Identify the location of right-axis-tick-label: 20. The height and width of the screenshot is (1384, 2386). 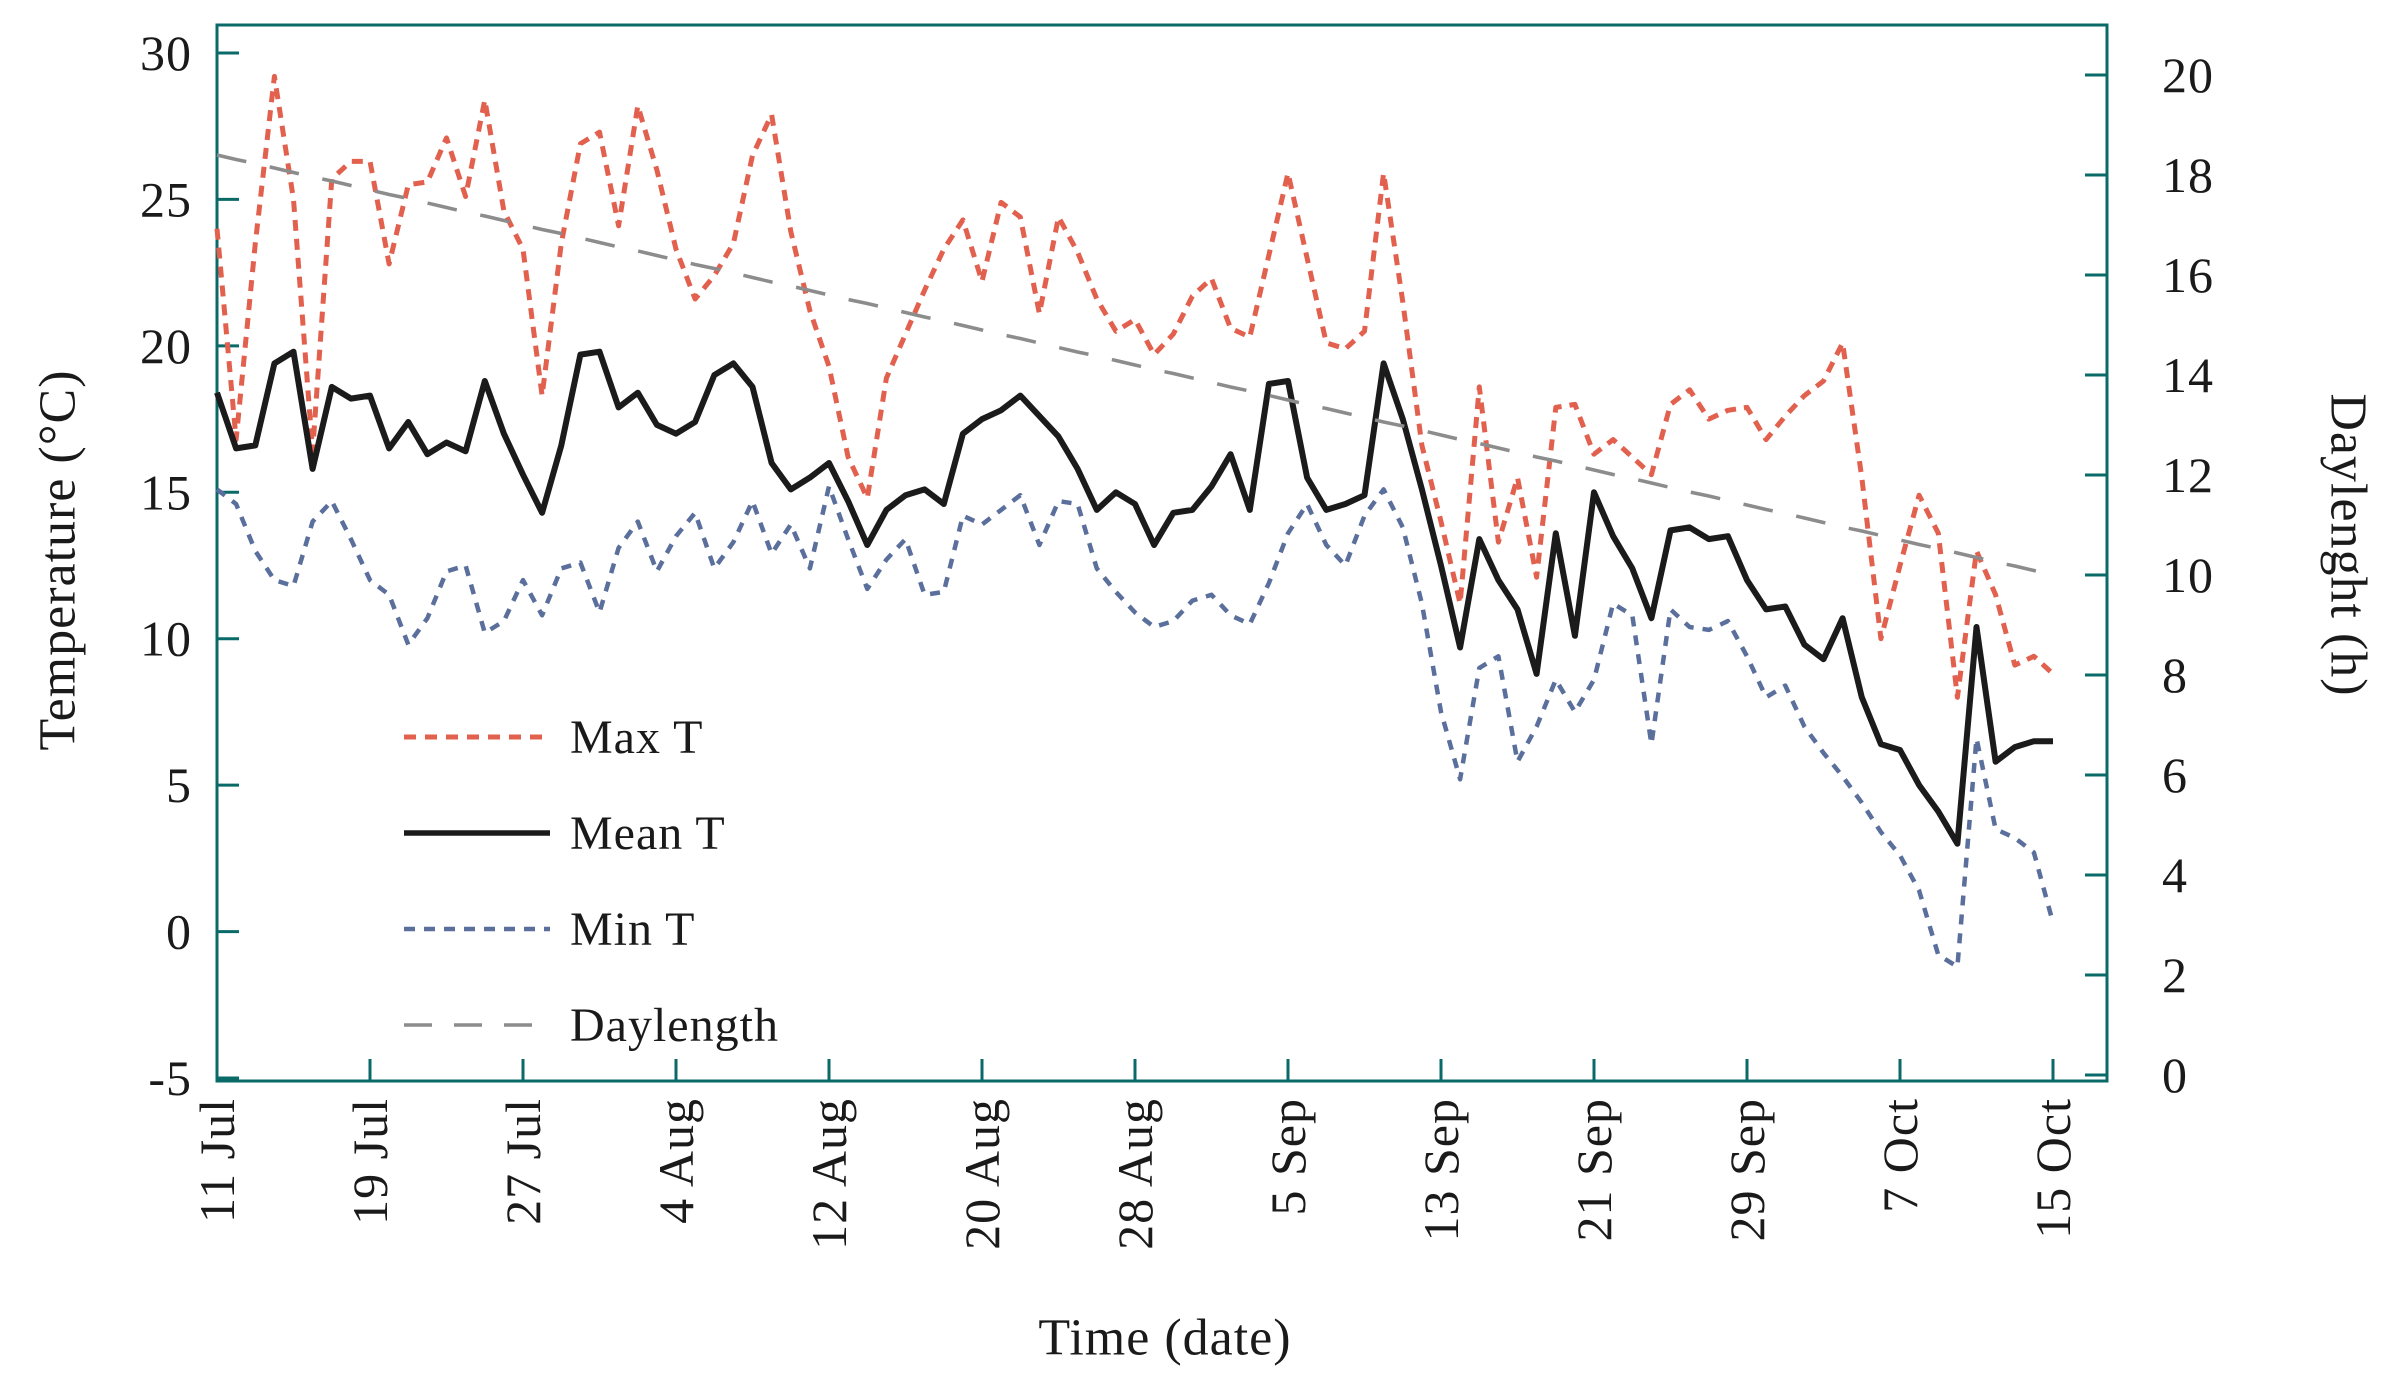
(2188, 75).